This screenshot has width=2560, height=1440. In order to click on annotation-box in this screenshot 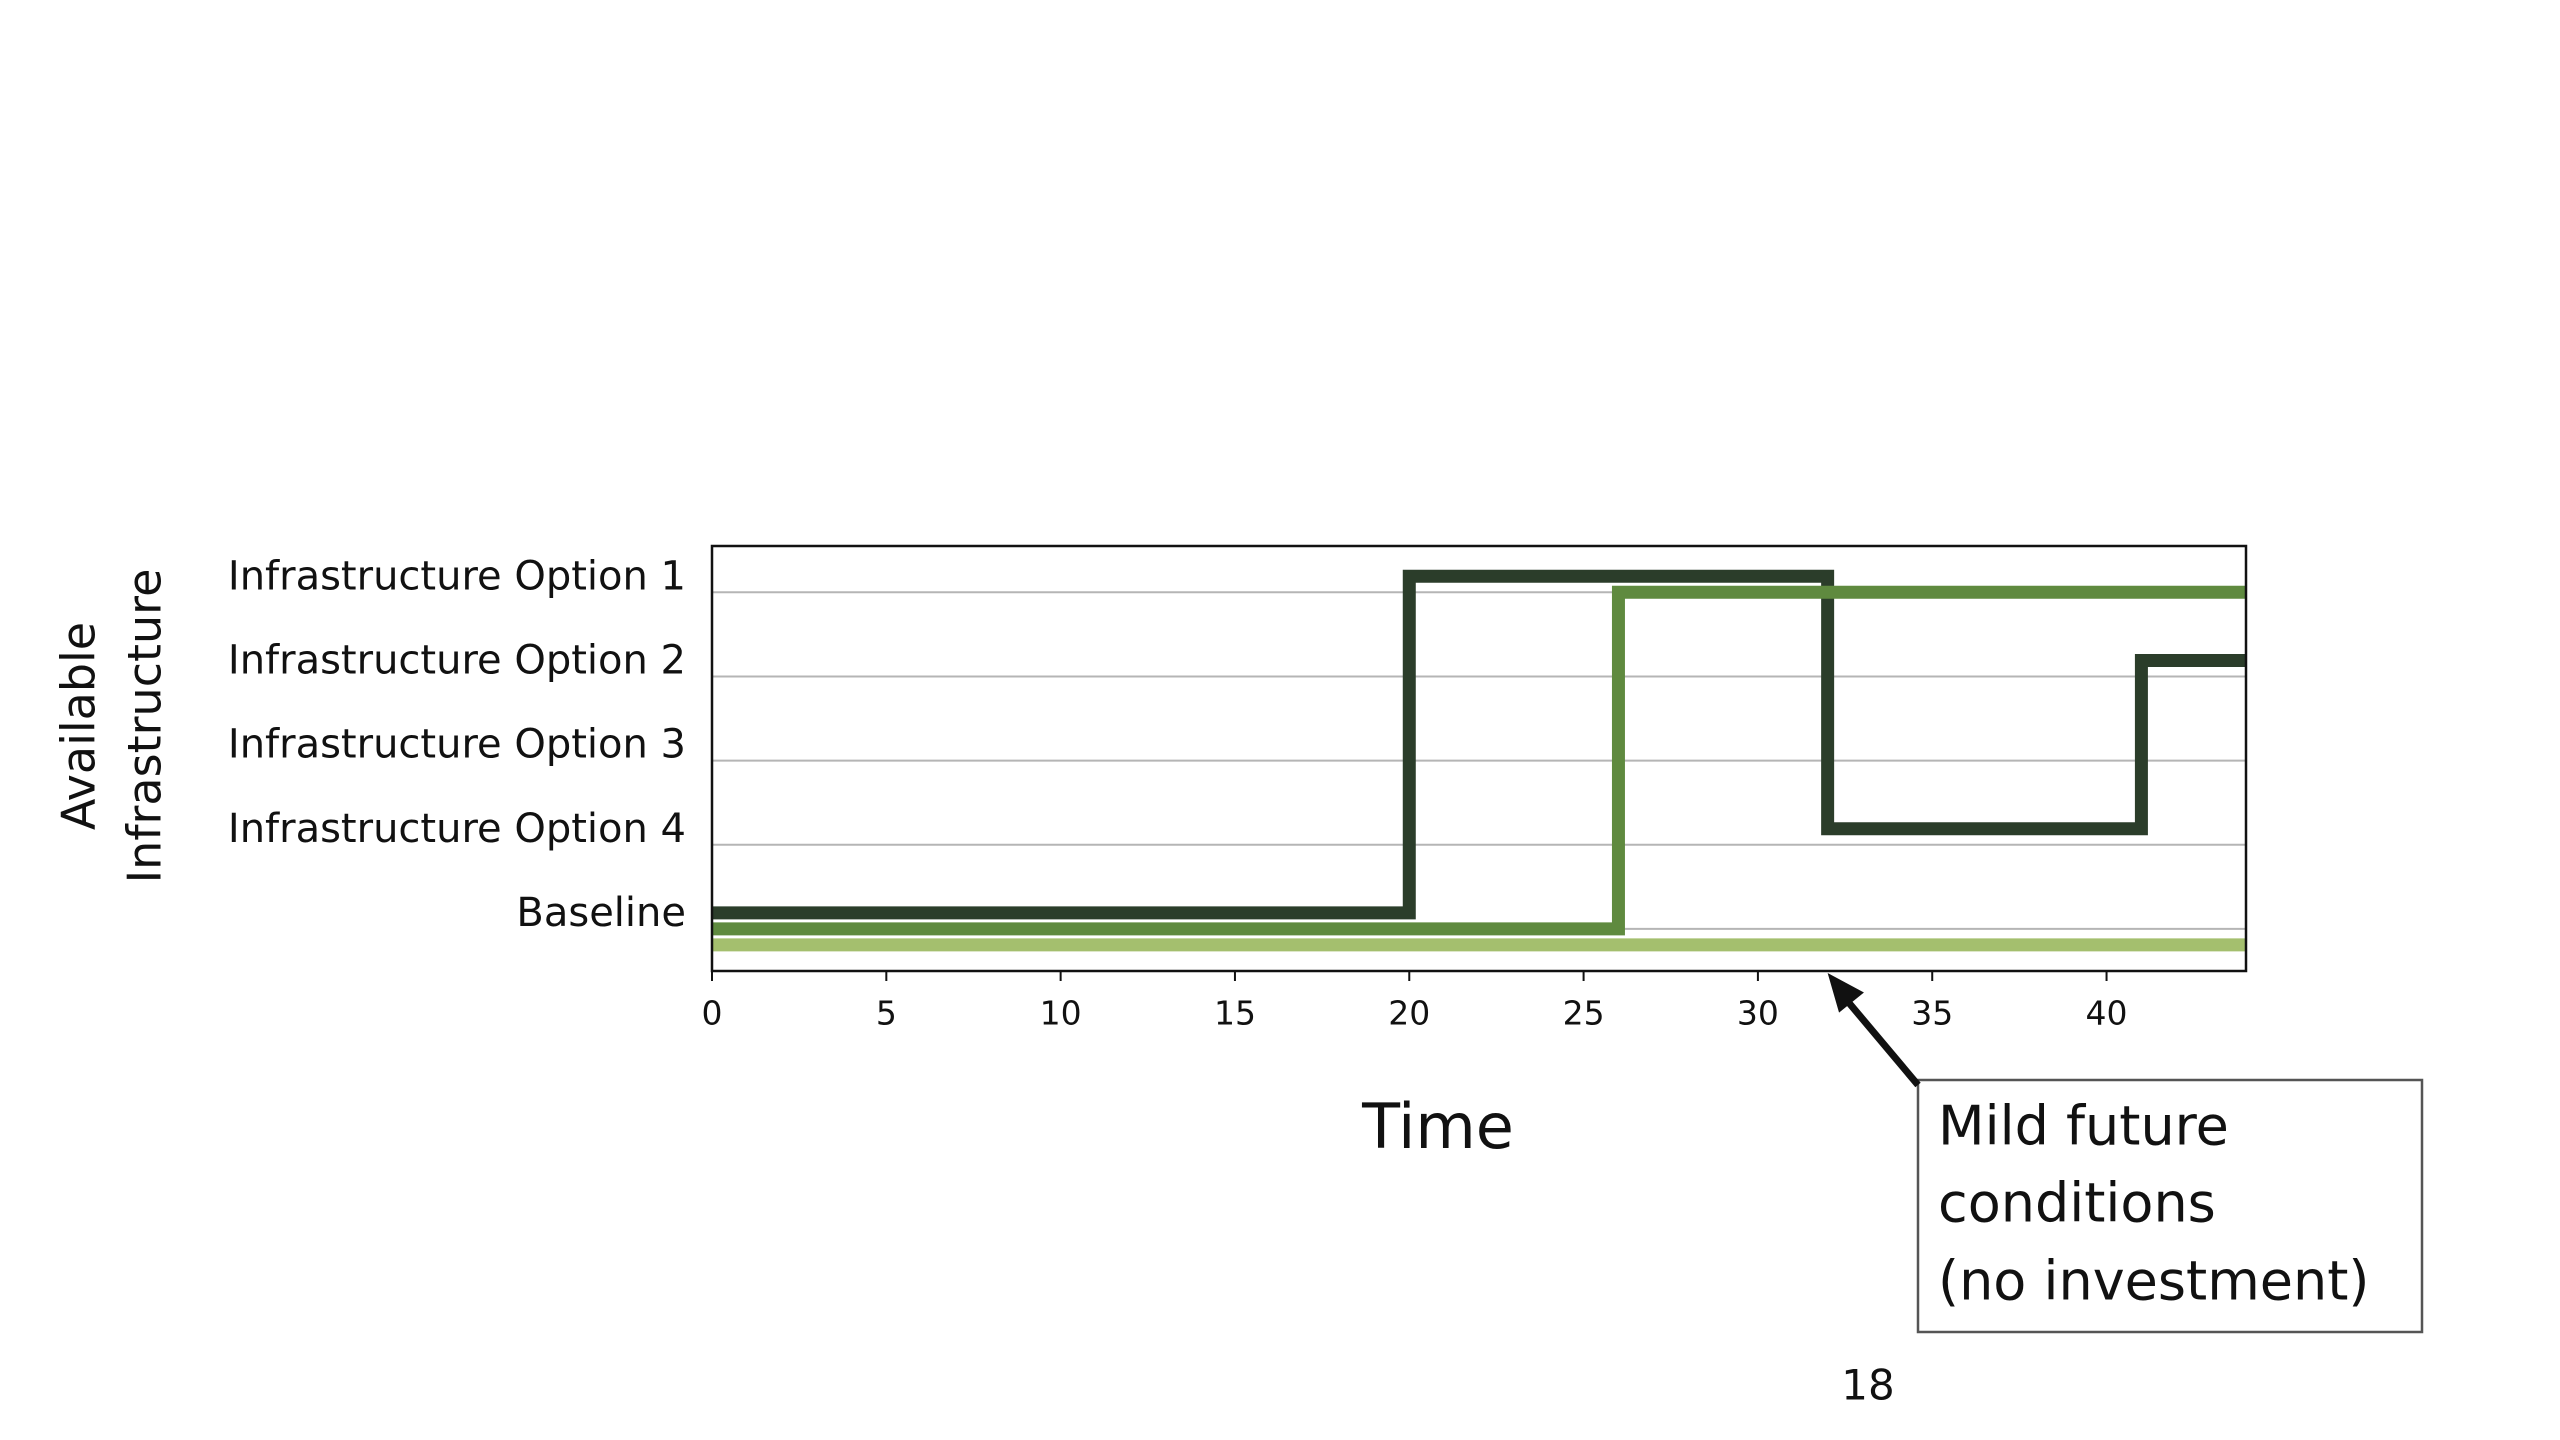, I will do `click(2170, 1206)`.